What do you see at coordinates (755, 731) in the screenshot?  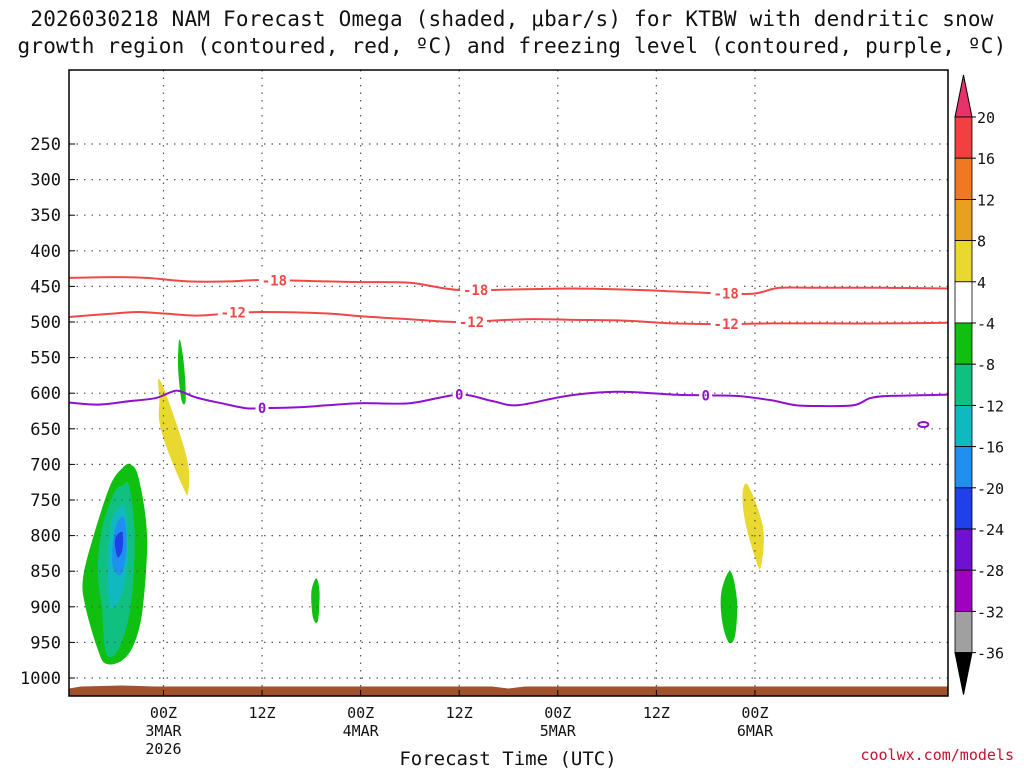 I see `x-tick-date: 6MAR` at bounding box center [755, 731].